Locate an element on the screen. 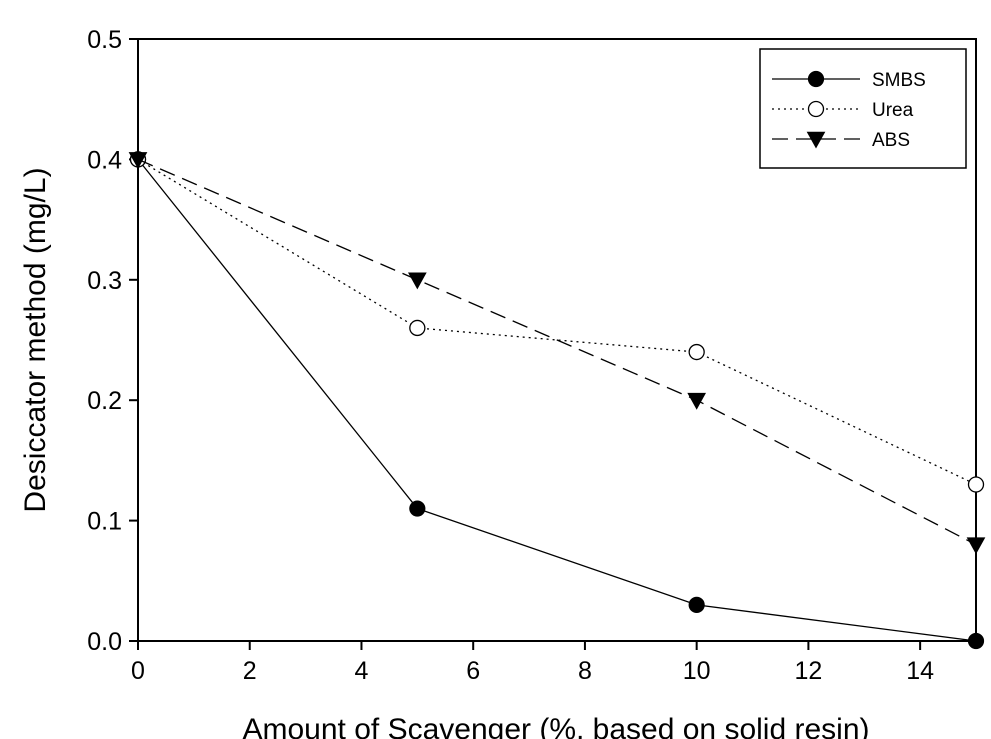  x-tick-label: 6 is located at coordinates (473, 671).